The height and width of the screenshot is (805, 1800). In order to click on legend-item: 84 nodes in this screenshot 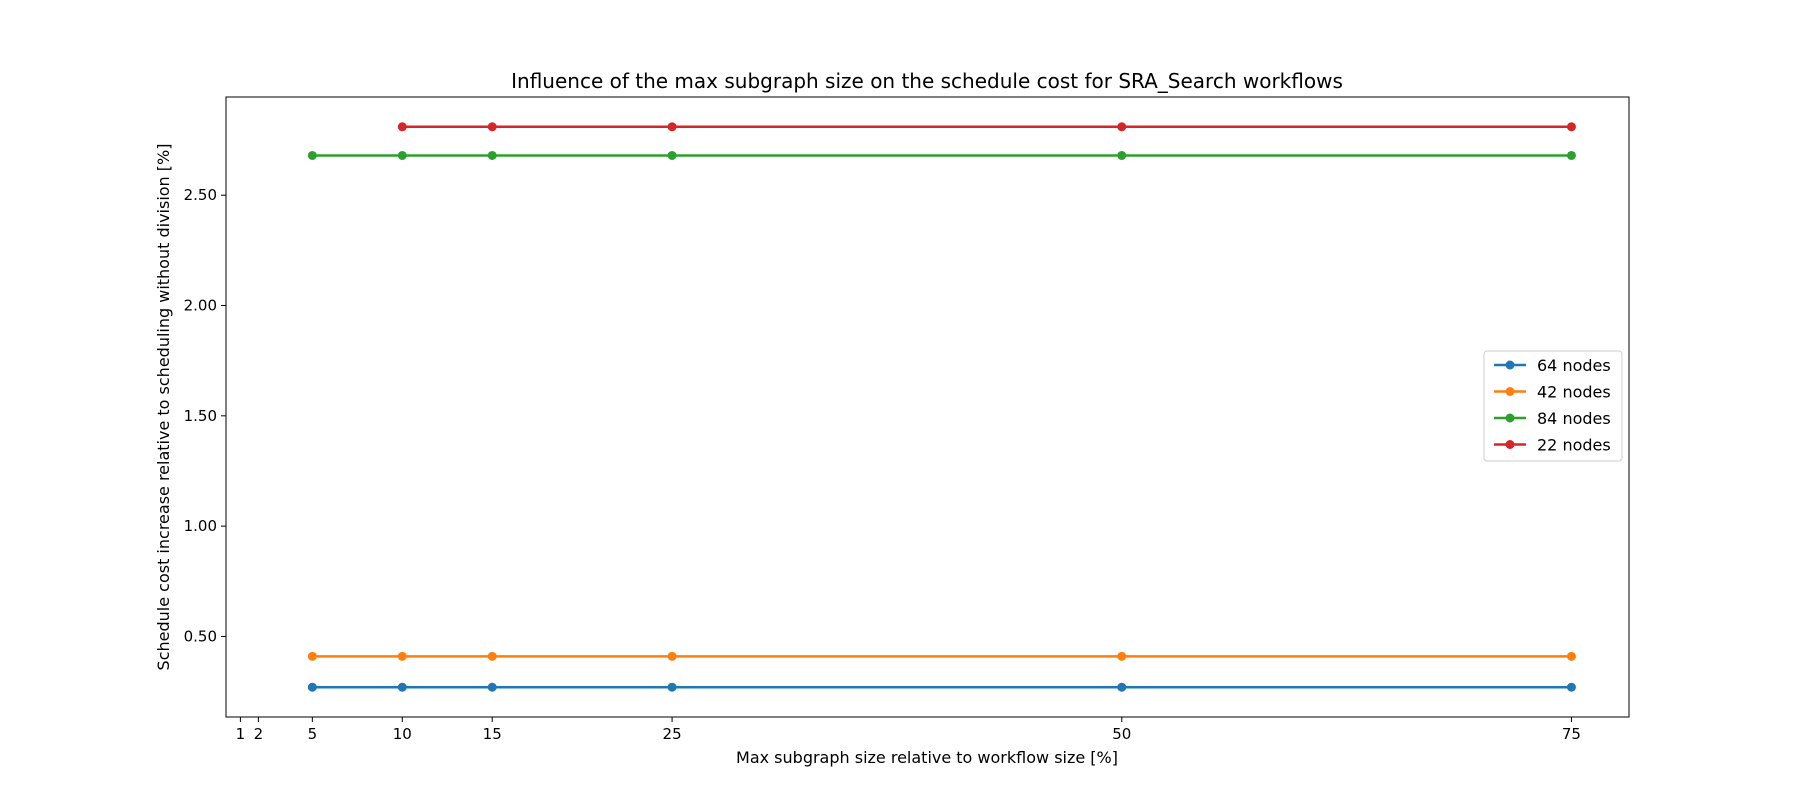, I will do `click(1552, 418)`.